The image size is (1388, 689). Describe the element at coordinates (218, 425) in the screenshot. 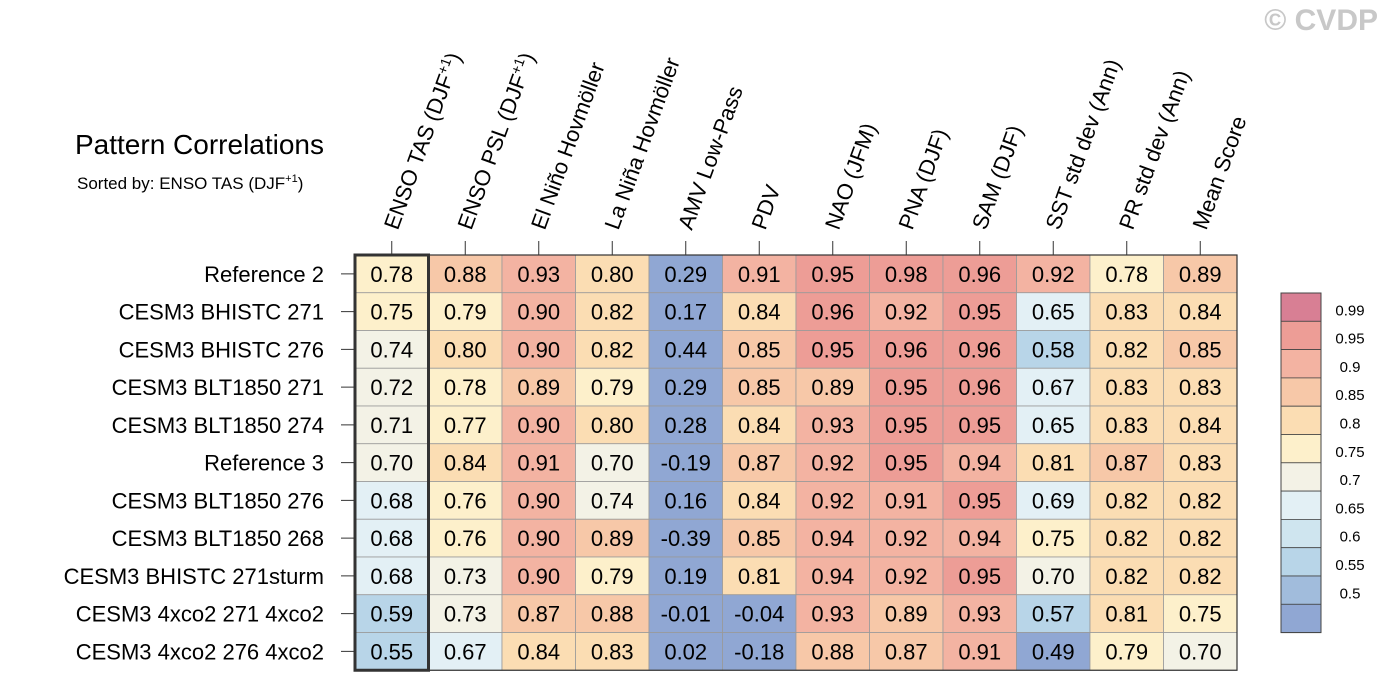

I see `row-label: CESM3 BLT1850 274` at that location.